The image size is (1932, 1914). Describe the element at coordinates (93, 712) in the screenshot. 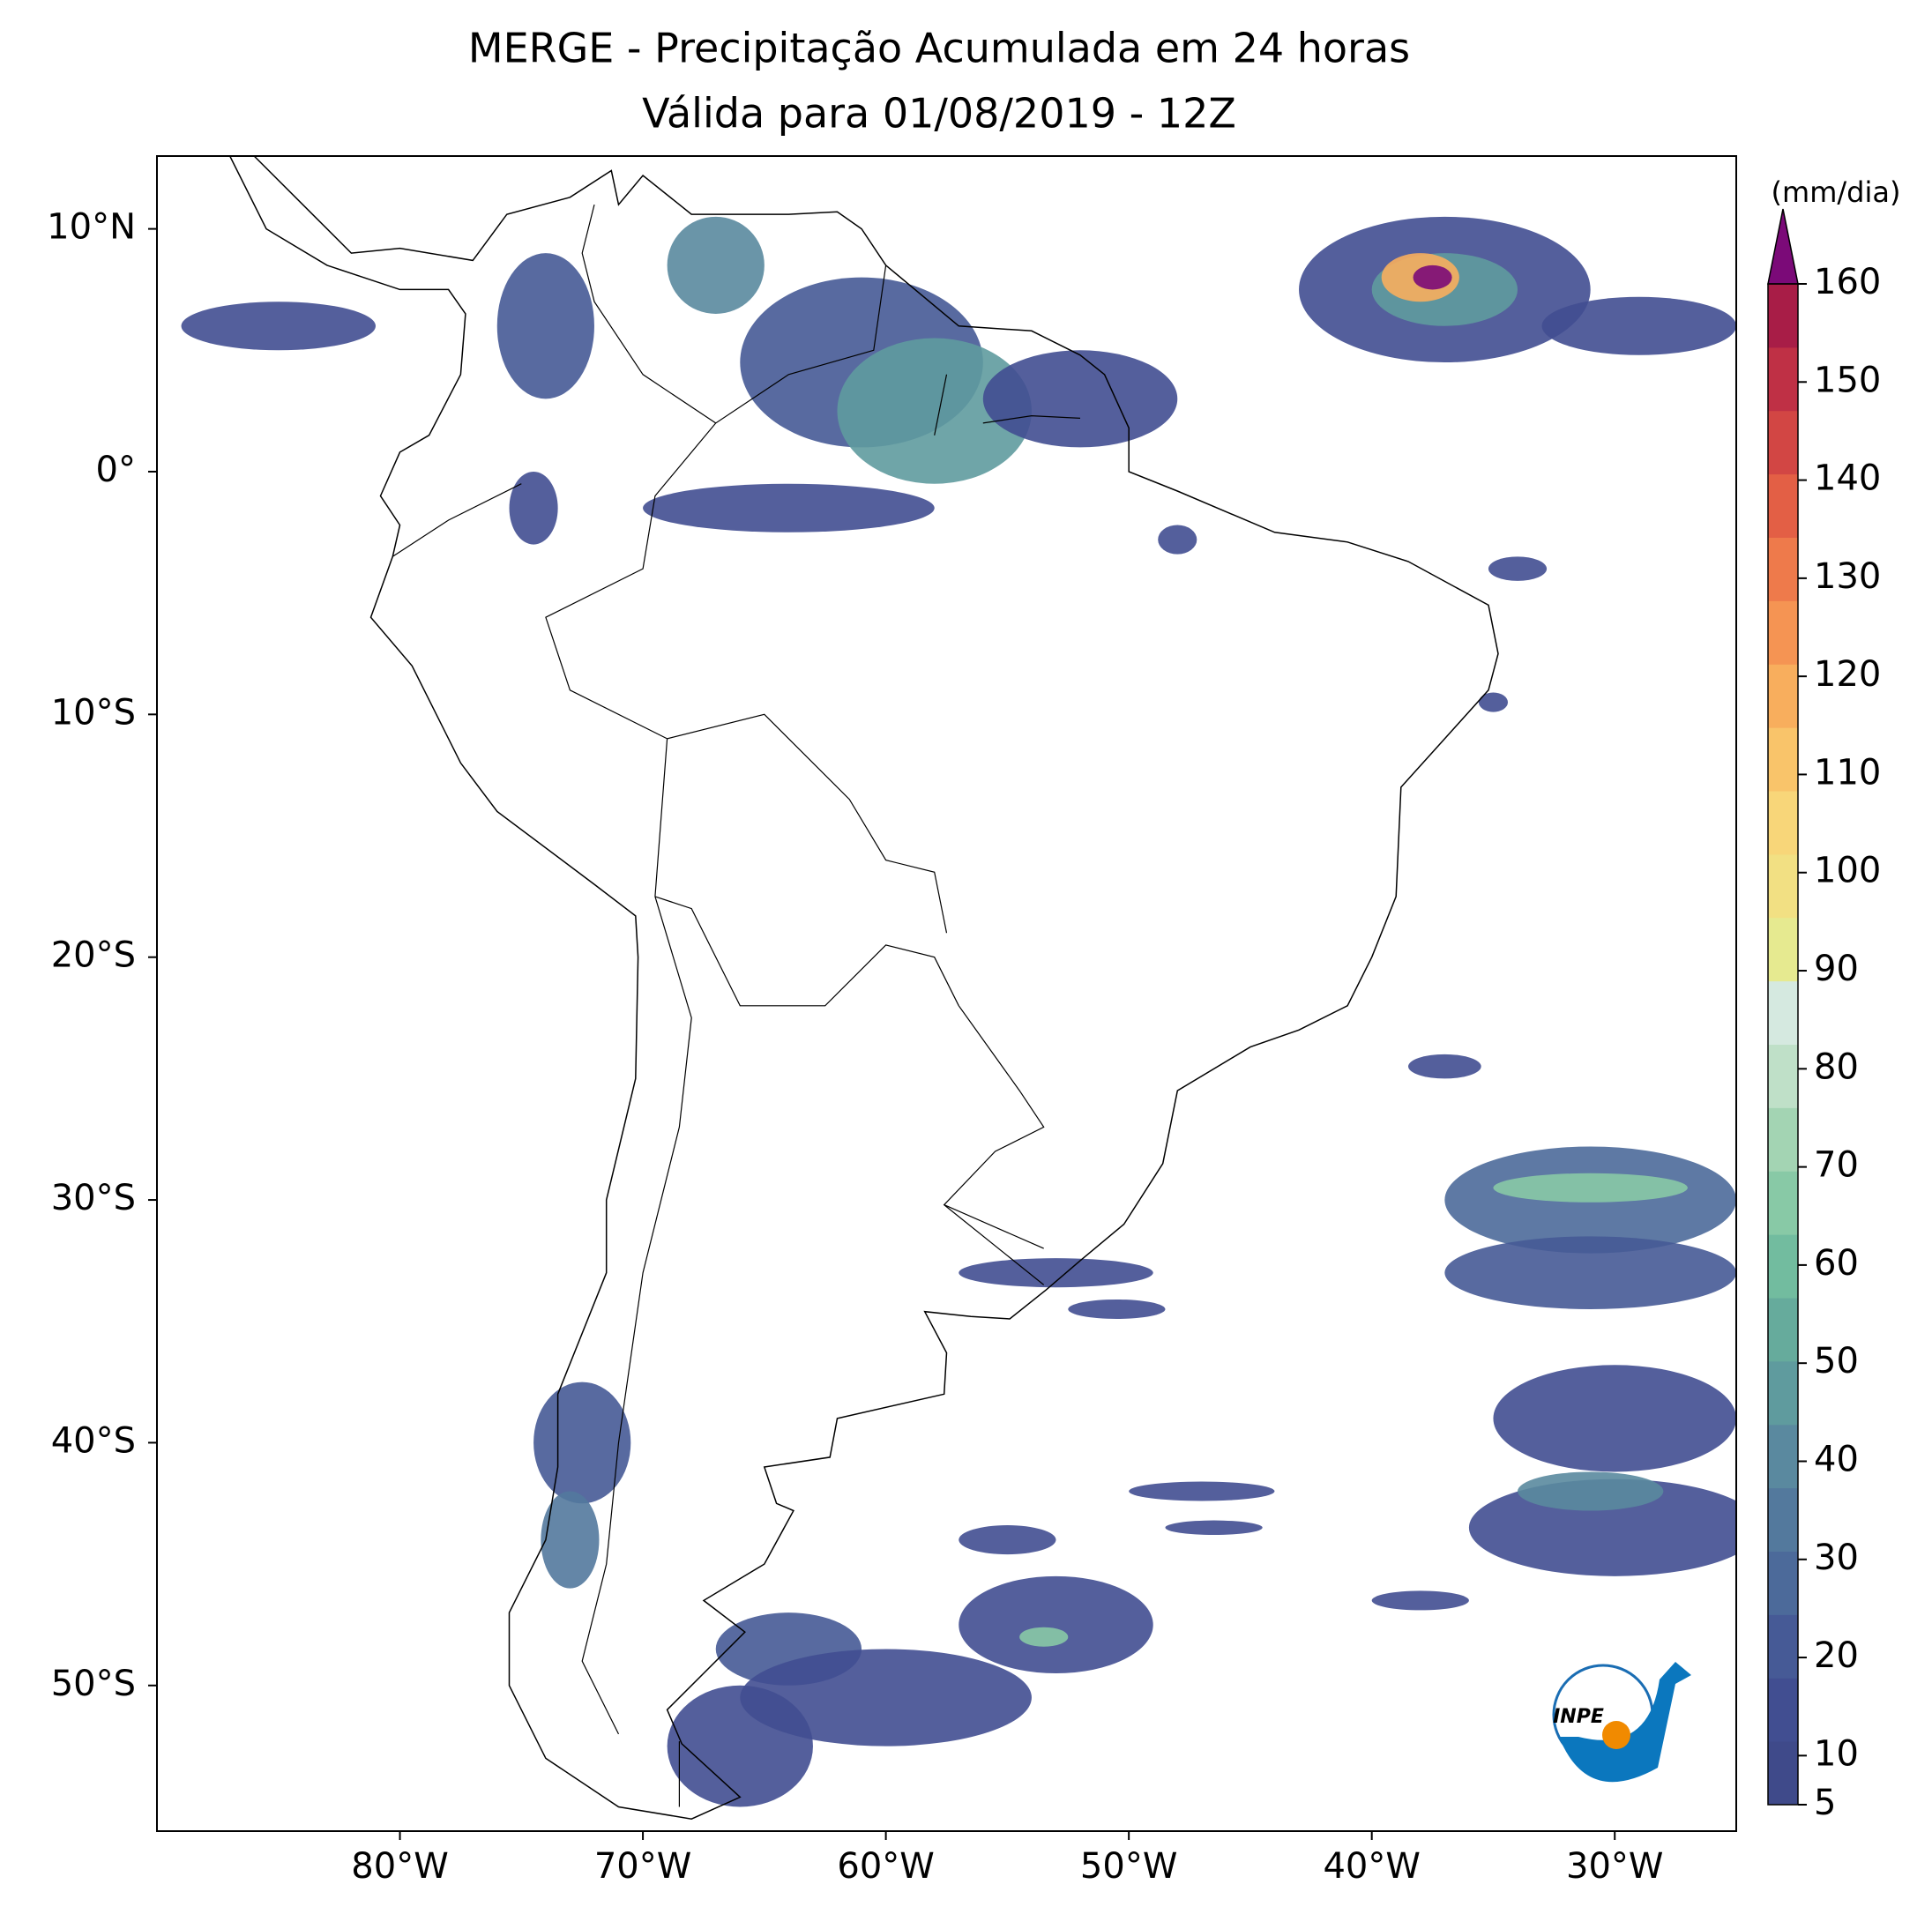

I see `y-tick-label: 10°S` at that location.